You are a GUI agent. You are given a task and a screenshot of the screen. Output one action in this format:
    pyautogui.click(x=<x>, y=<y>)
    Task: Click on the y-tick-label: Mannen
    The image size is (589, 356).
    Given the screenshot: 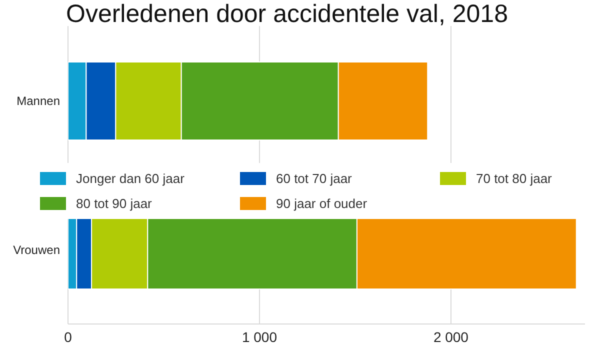 What is the action you would take?
    pyautogui.click(x=38, y=101)
    